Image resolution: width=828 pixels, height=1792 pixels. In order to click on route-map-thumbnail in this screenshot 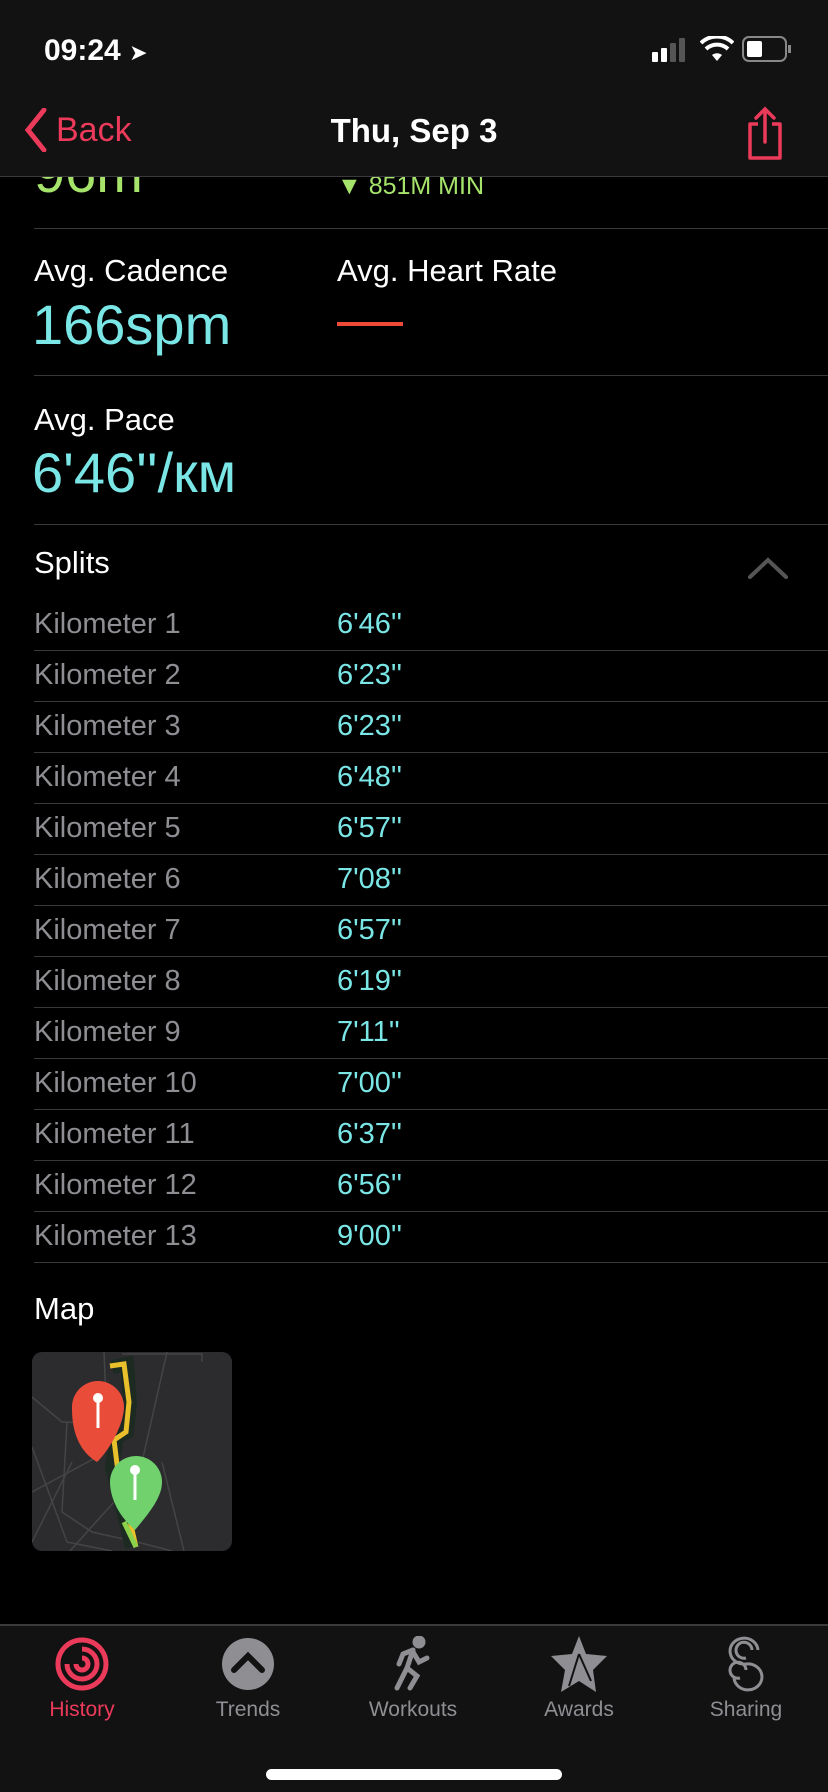, I will do `click(132, 1451)`.